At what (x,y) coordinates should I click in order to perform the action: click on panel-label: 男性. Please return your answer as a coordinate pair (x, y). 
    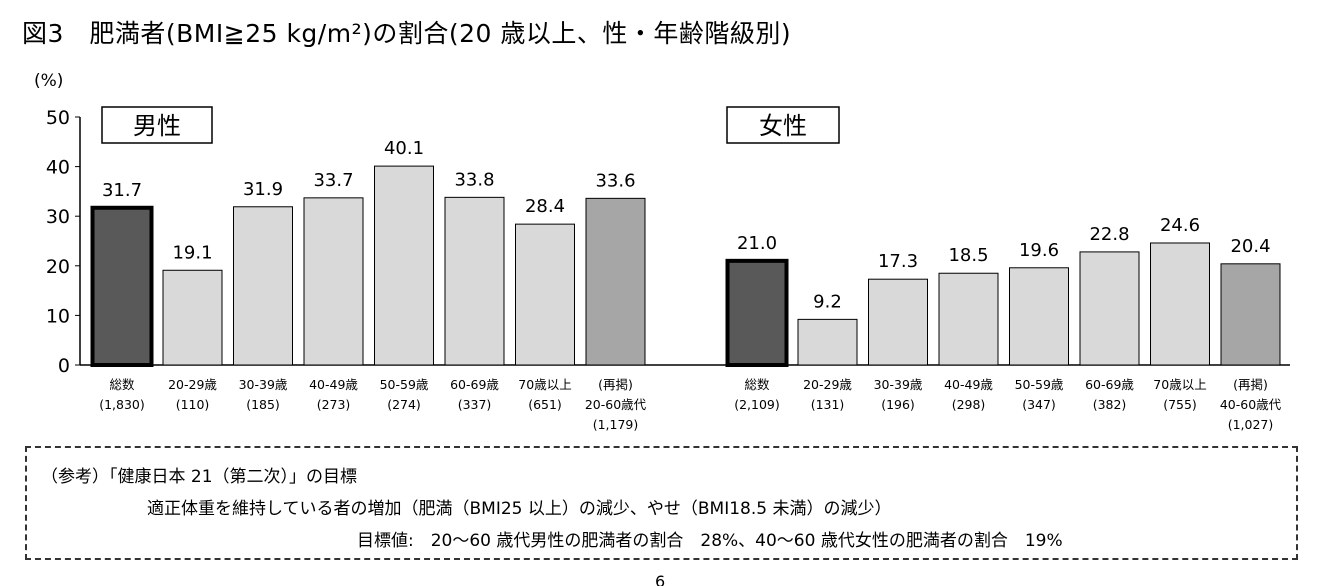
    Looking at the image, I should click on (157, 126).